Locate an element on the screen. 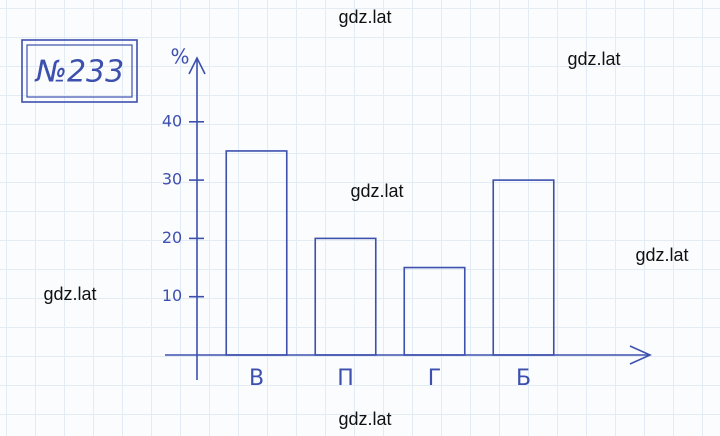  y-tick-label: 10 is located at coordinates (172, 295).